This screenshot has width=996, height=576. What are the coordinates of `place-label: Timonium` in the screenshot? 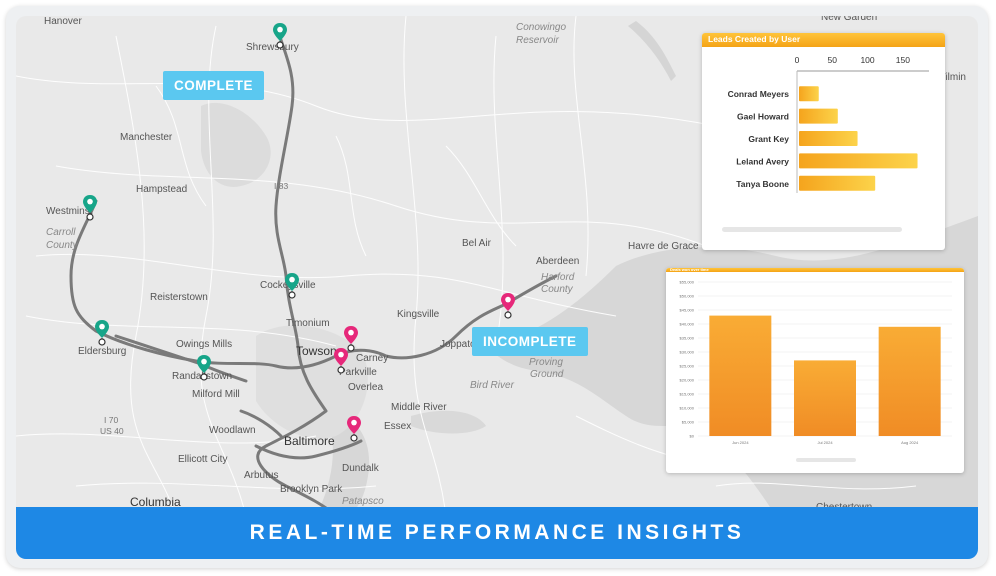 It's located at (308, 323).